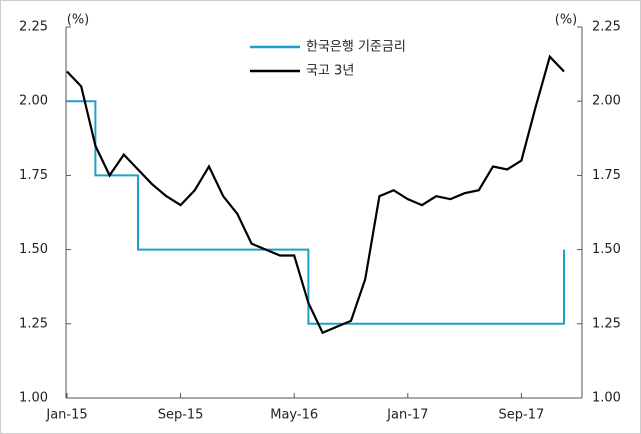  What do you see at coordinates (33, 249) in the screenshot?
I see `y-tick-label: 1.50` at bounding box center [33, 249].